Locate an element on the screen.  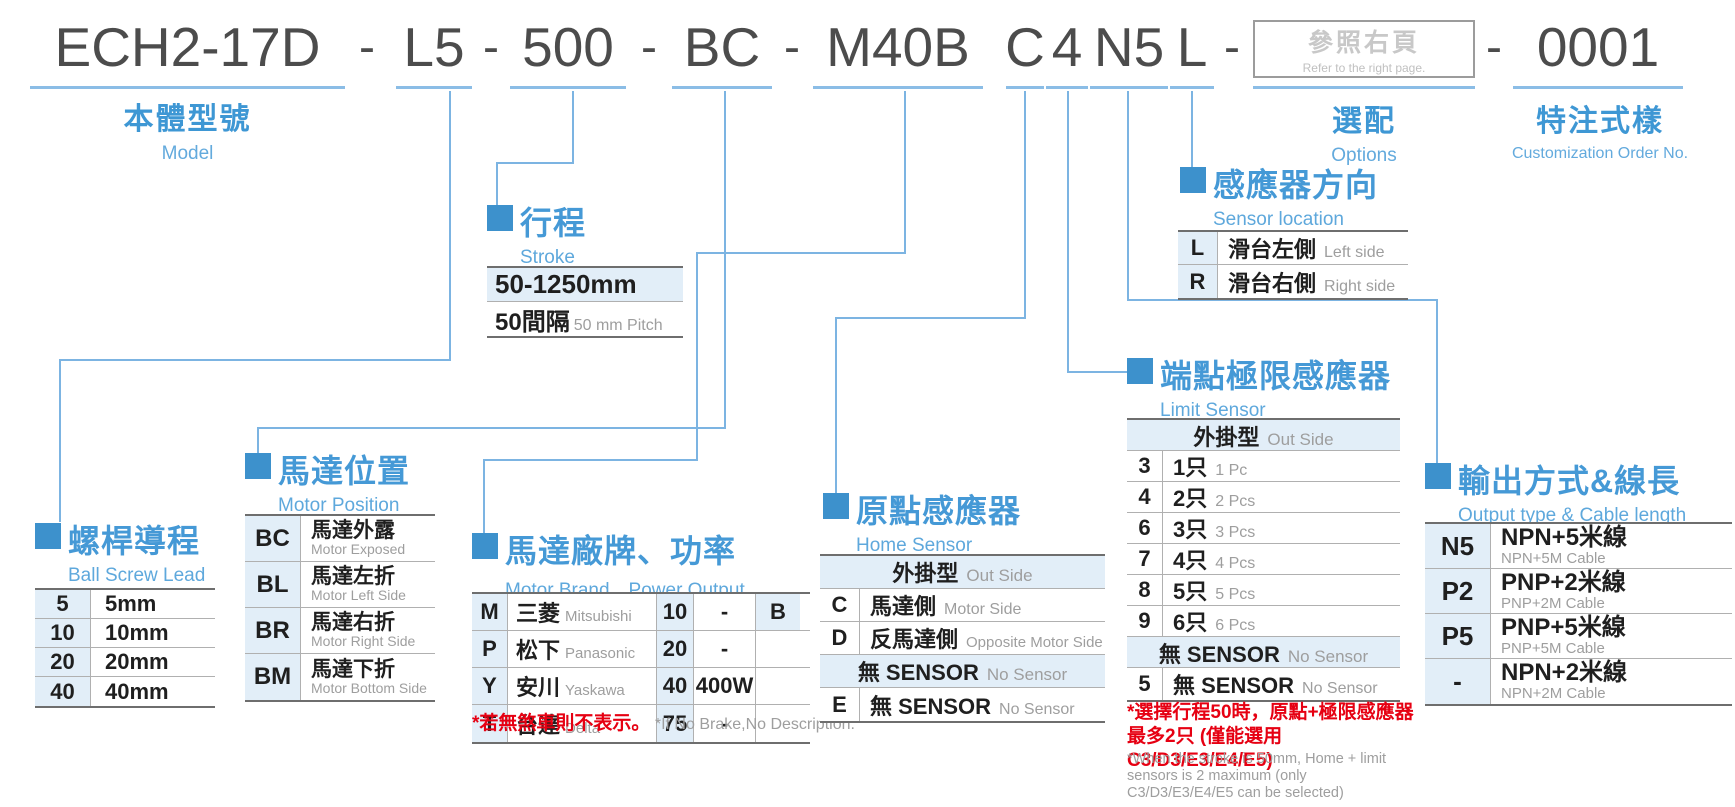
option-code: D is located at coordinates (840, 638).